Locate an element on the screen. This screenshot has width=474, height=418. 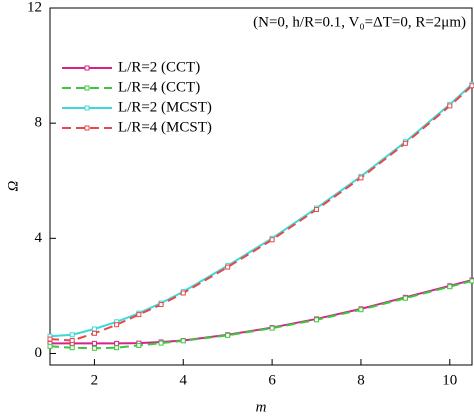
y-tick-label: 8 is located at coordinates (39, 123).